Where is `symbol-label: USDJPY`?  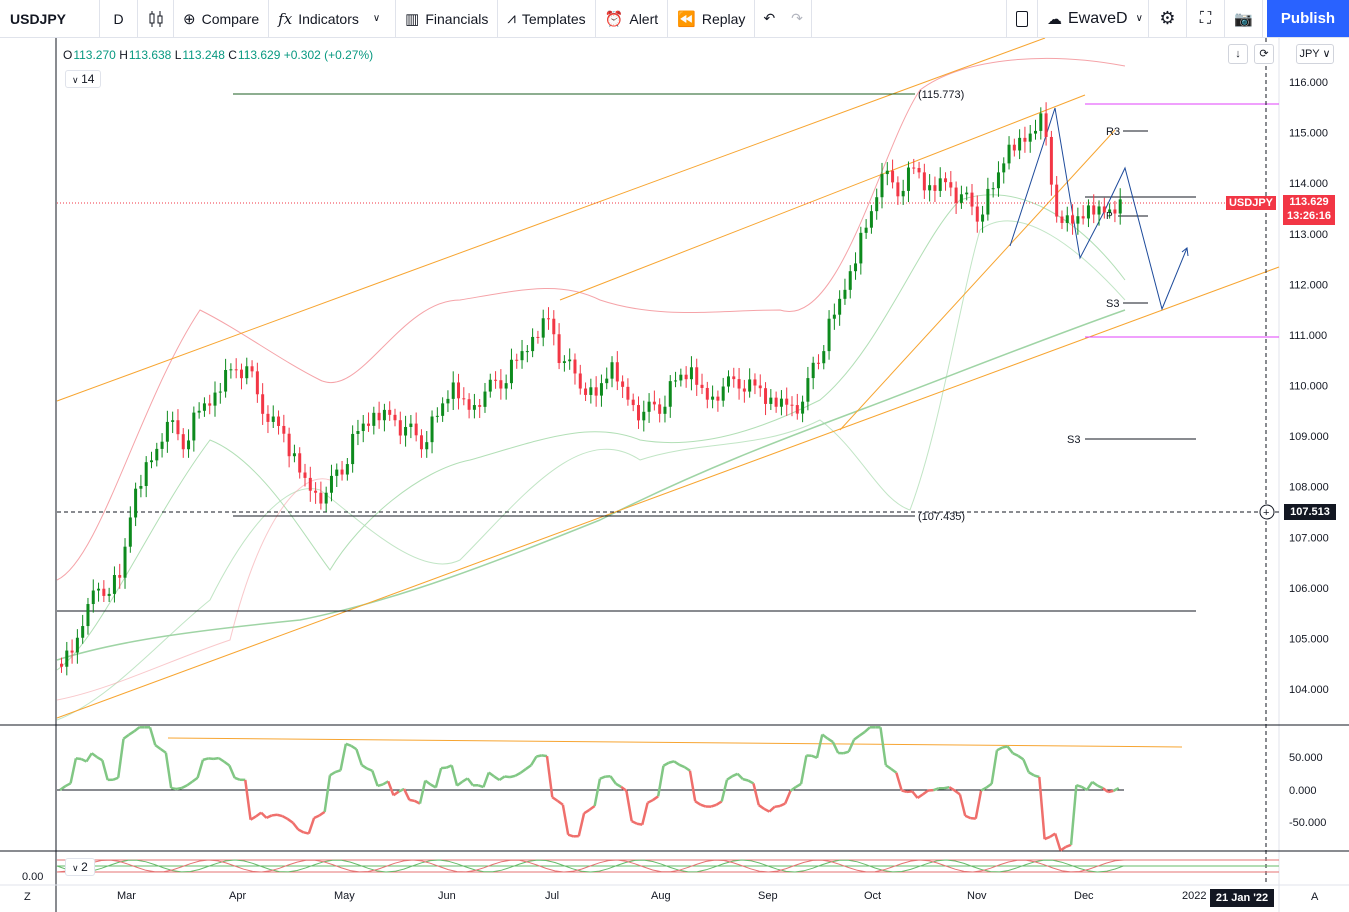
symbol-label: USDJPY is located at coordinates (38, 18).